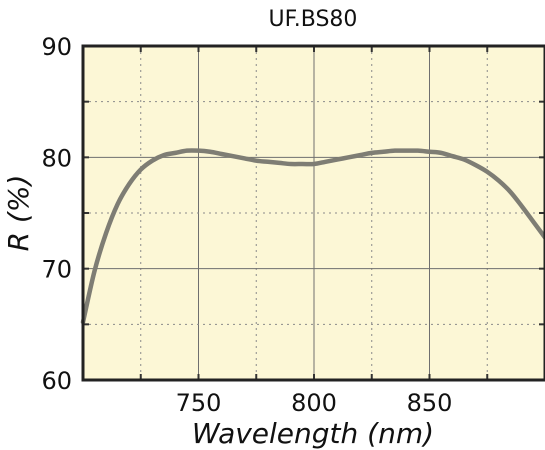 This screenshot has height=450, width=545. Describe the element at coordinates (56, 270) in the screenshot. I see `y-tick-label: 70` at that location.